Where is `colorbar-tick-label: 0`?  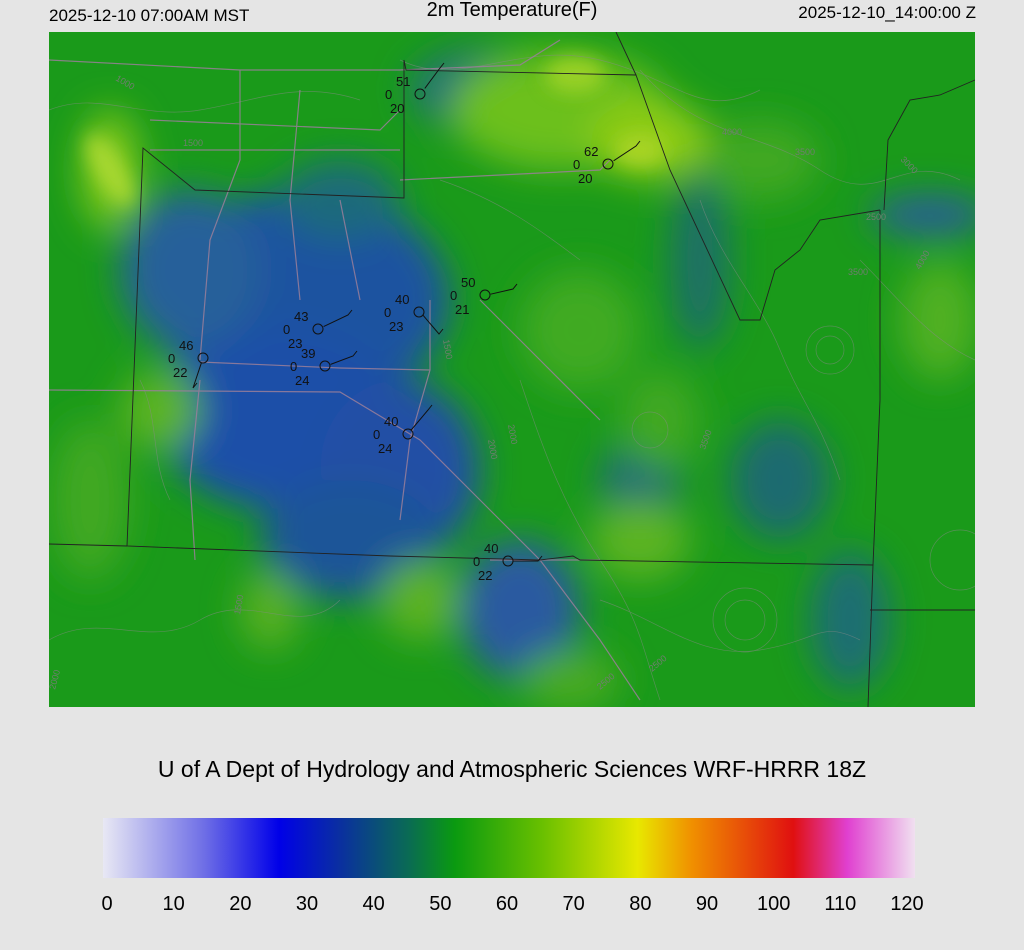
colorbar-tick-label: 0 is located at coordinates (107, 904).